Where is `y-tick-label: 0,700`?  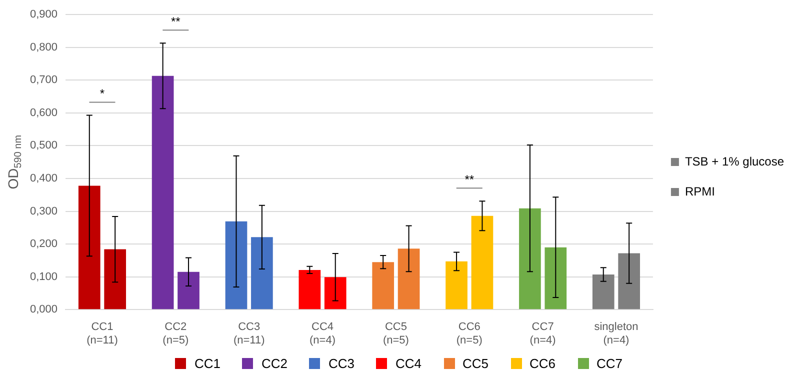
y-tick-label: 0,700 is located at coordinates (44, 80).